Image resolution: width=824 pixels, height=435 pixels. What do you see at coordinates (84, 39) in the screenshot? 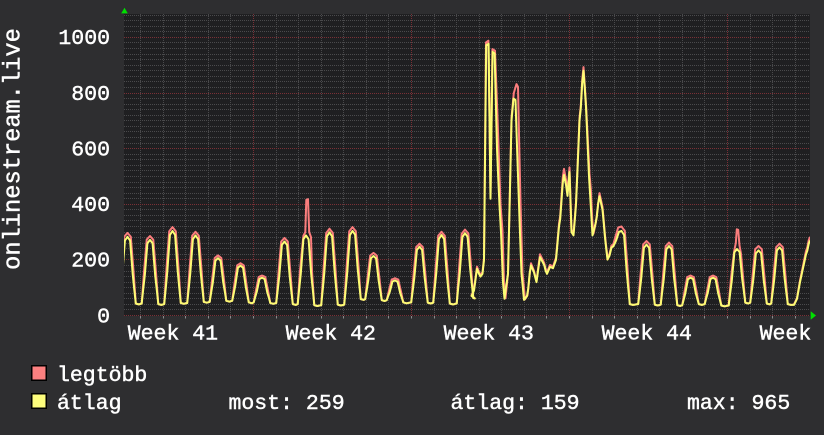
I see `svg-text: 1000` at bounding box center [84, 39].